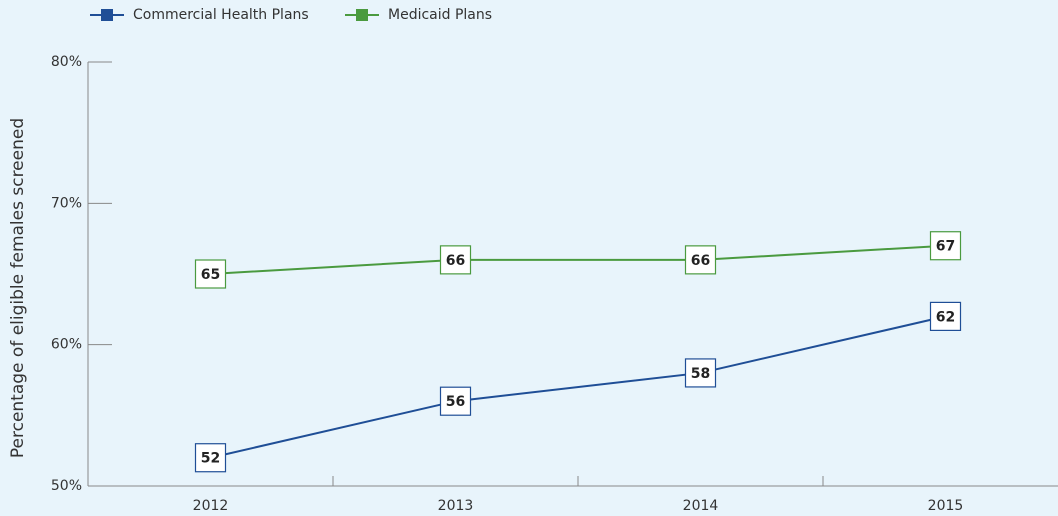 This screenshot has width=1058, height=516. I want to click on value-label: 52, so click(210, 459).